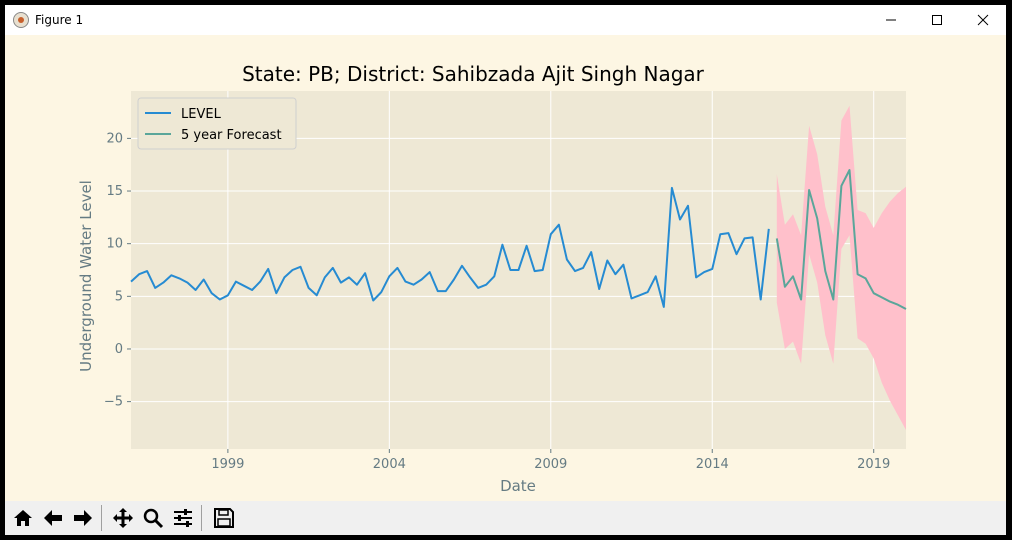 This screenshot has width=1012, height=540. I want to click on legend-box, so click(217, 123).